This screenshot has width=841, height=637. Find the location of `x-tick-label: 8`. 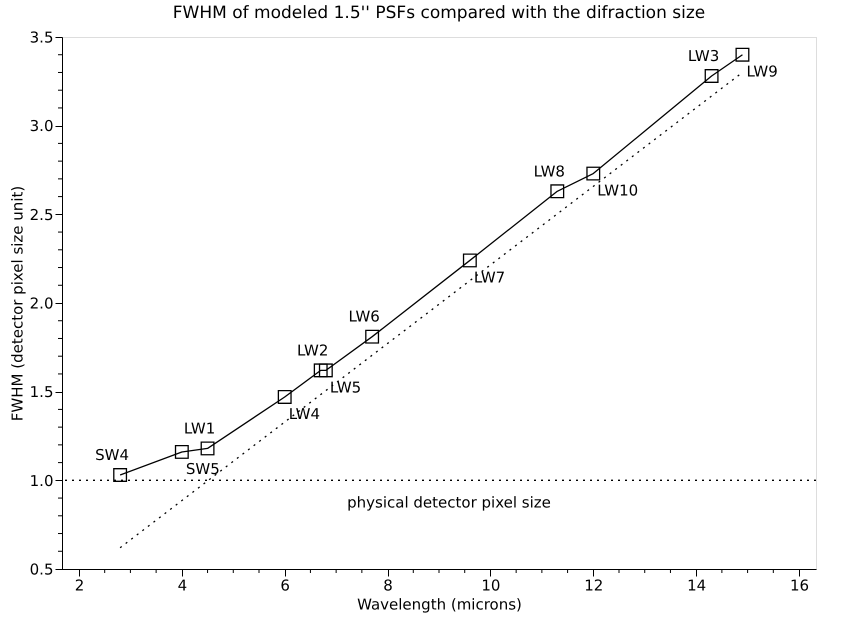

x-tick-label: 8 is located at coordinates (388, 585).